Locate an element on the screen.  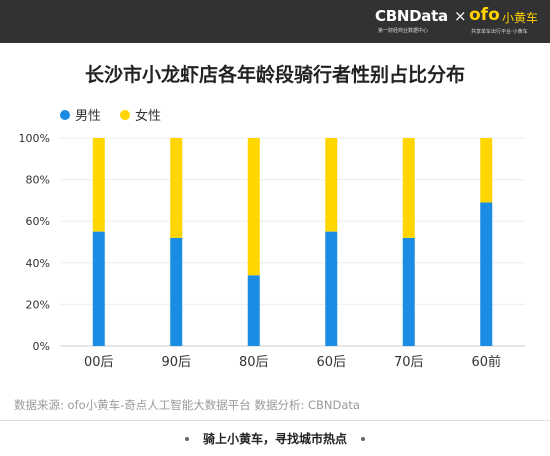
ofo-logo-chinese: 小黄车 is located at coordinates (520, 18).